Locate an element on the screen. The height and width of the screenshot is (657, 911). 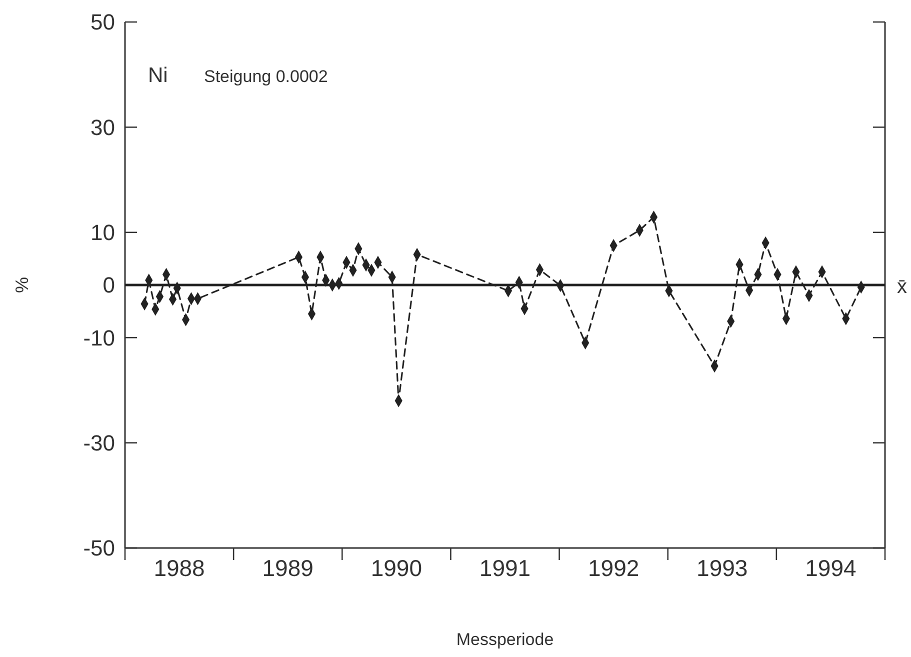
y-tick-label: 30 is located at coordinates (102, 127).